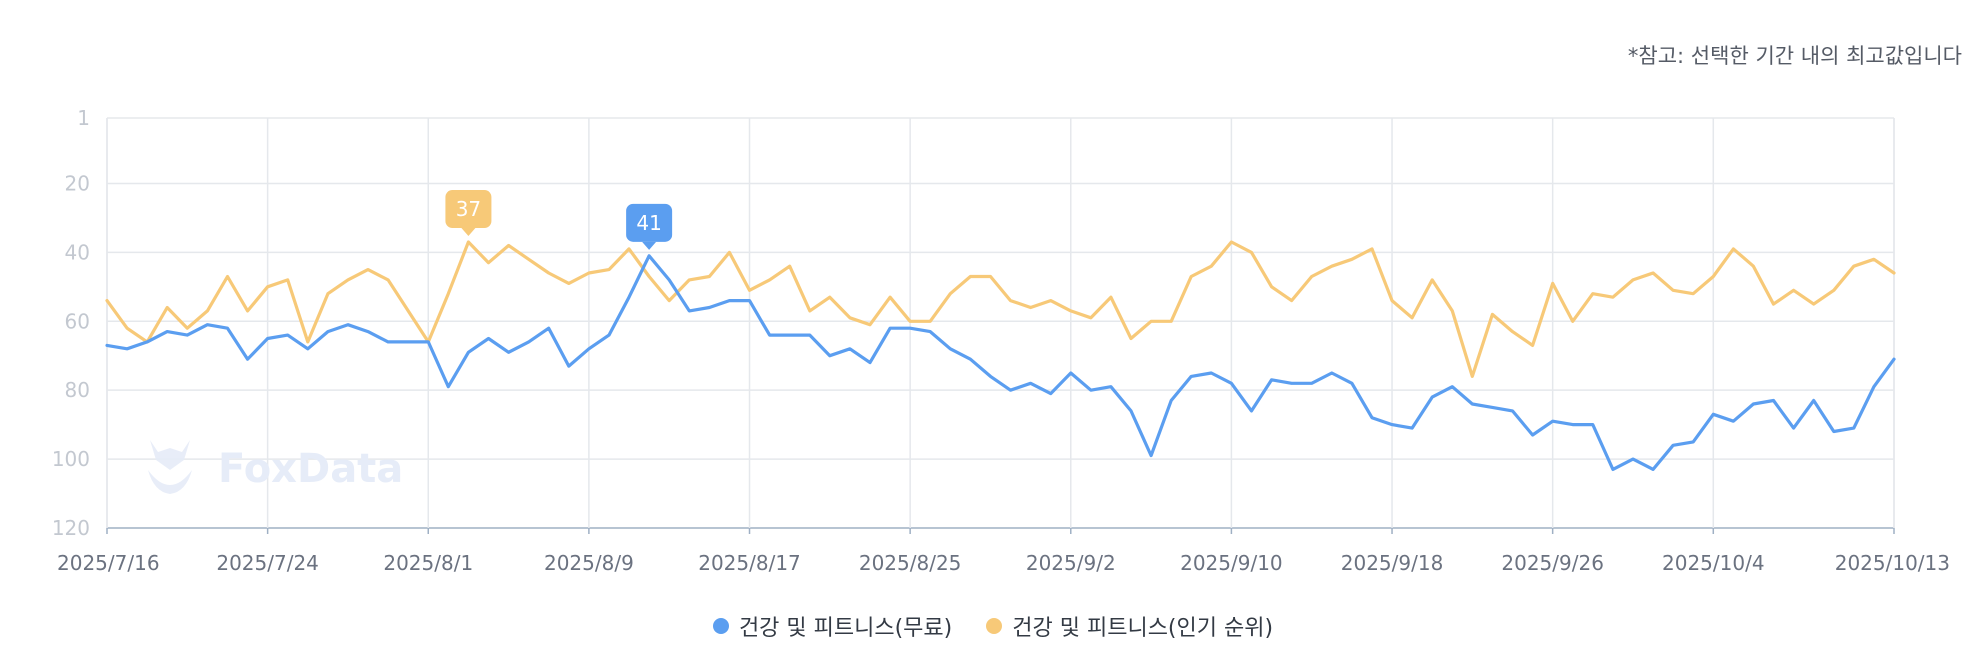 The image size is (1986, 666). What do you see at coordinates (749, 563) in the screenshot?
I see `x-tick-label: 2025/8/17` at bounding box center [749, 563].